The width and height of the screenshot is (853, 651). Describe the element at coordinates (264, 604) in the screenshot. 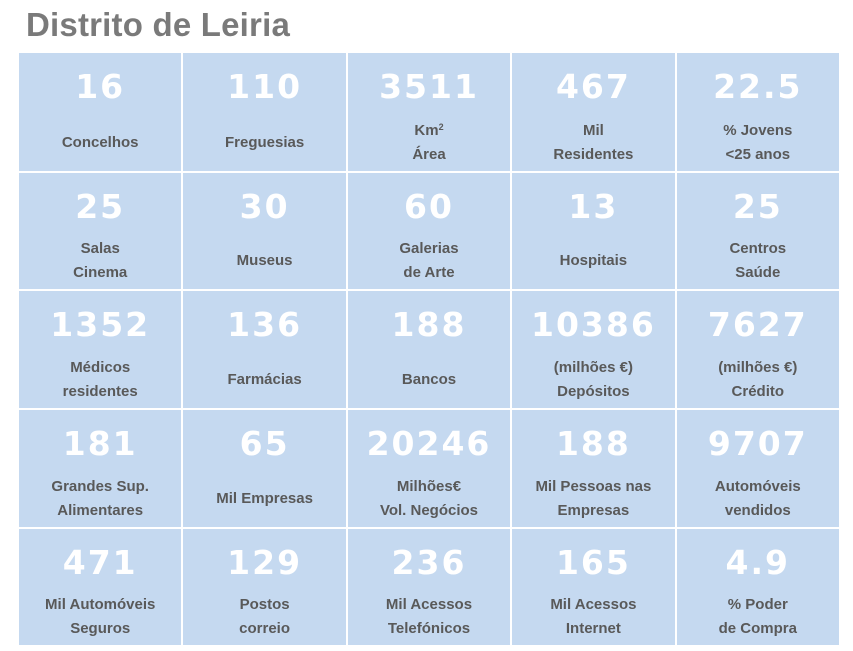

I see `stat-label-line1: Postos` at that location.